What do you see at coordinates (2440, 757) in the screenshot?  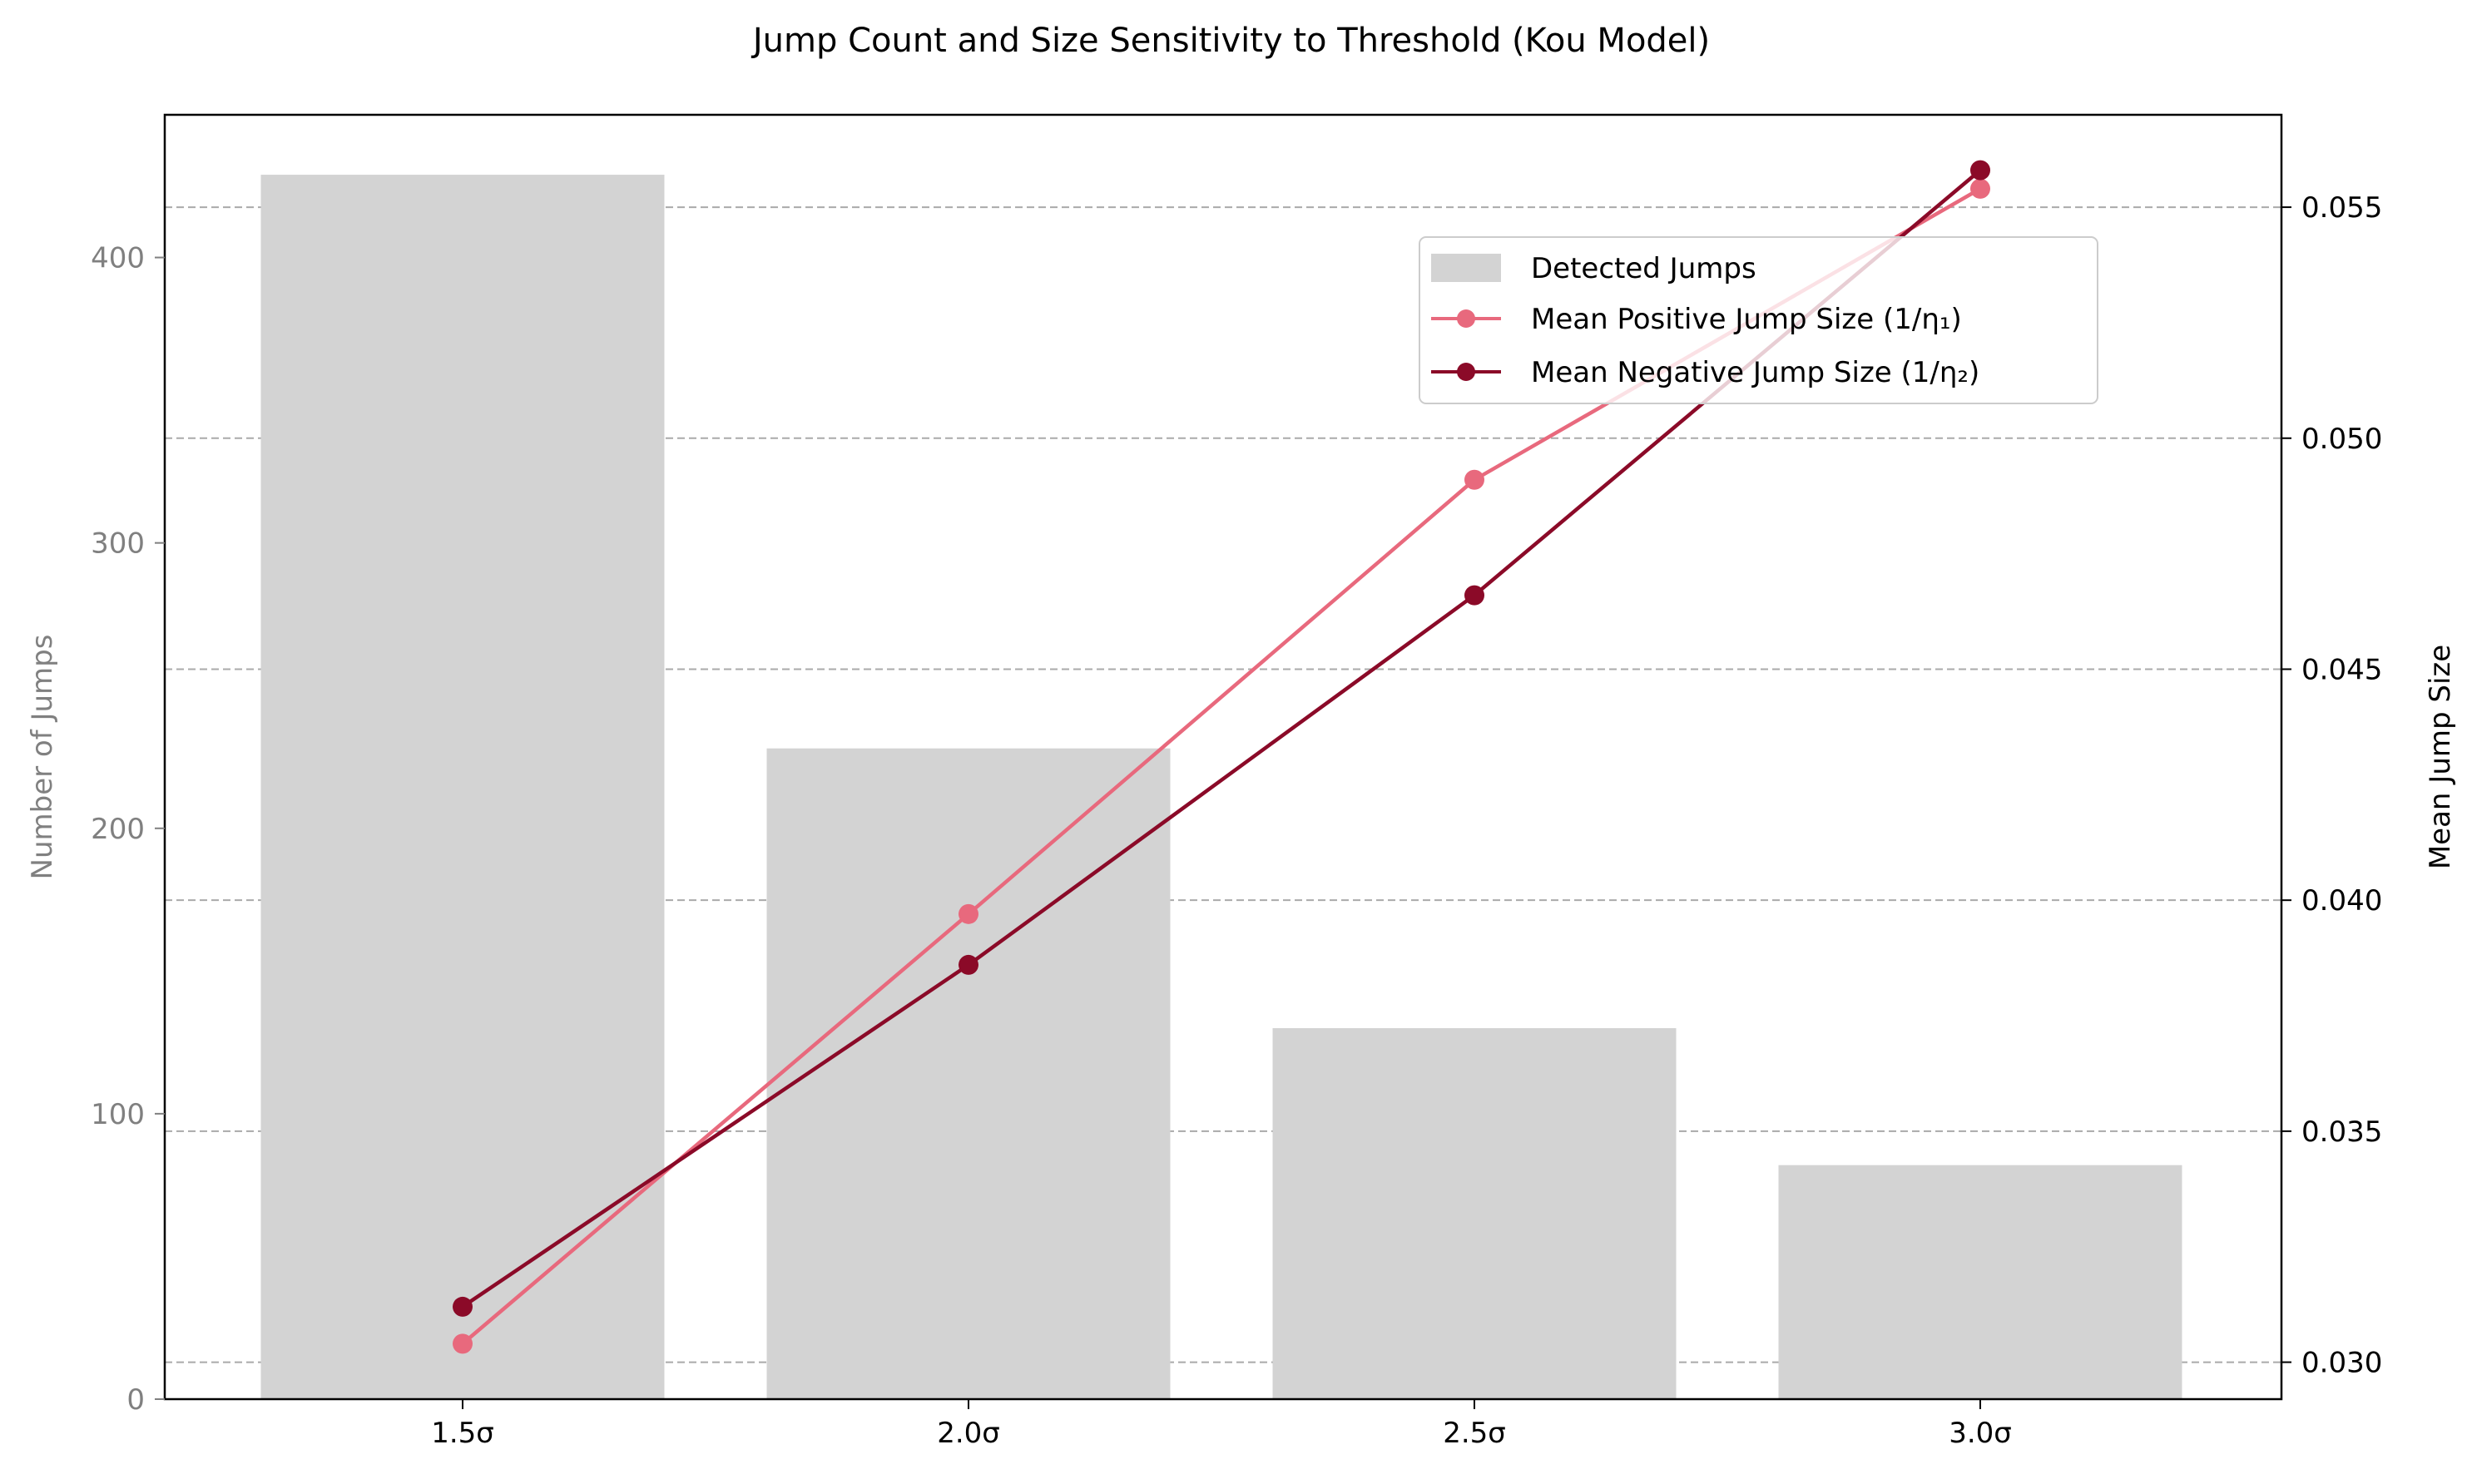 I see `y-axis-right-label: Mean Jump Size` at bounding box center [2440, 757].